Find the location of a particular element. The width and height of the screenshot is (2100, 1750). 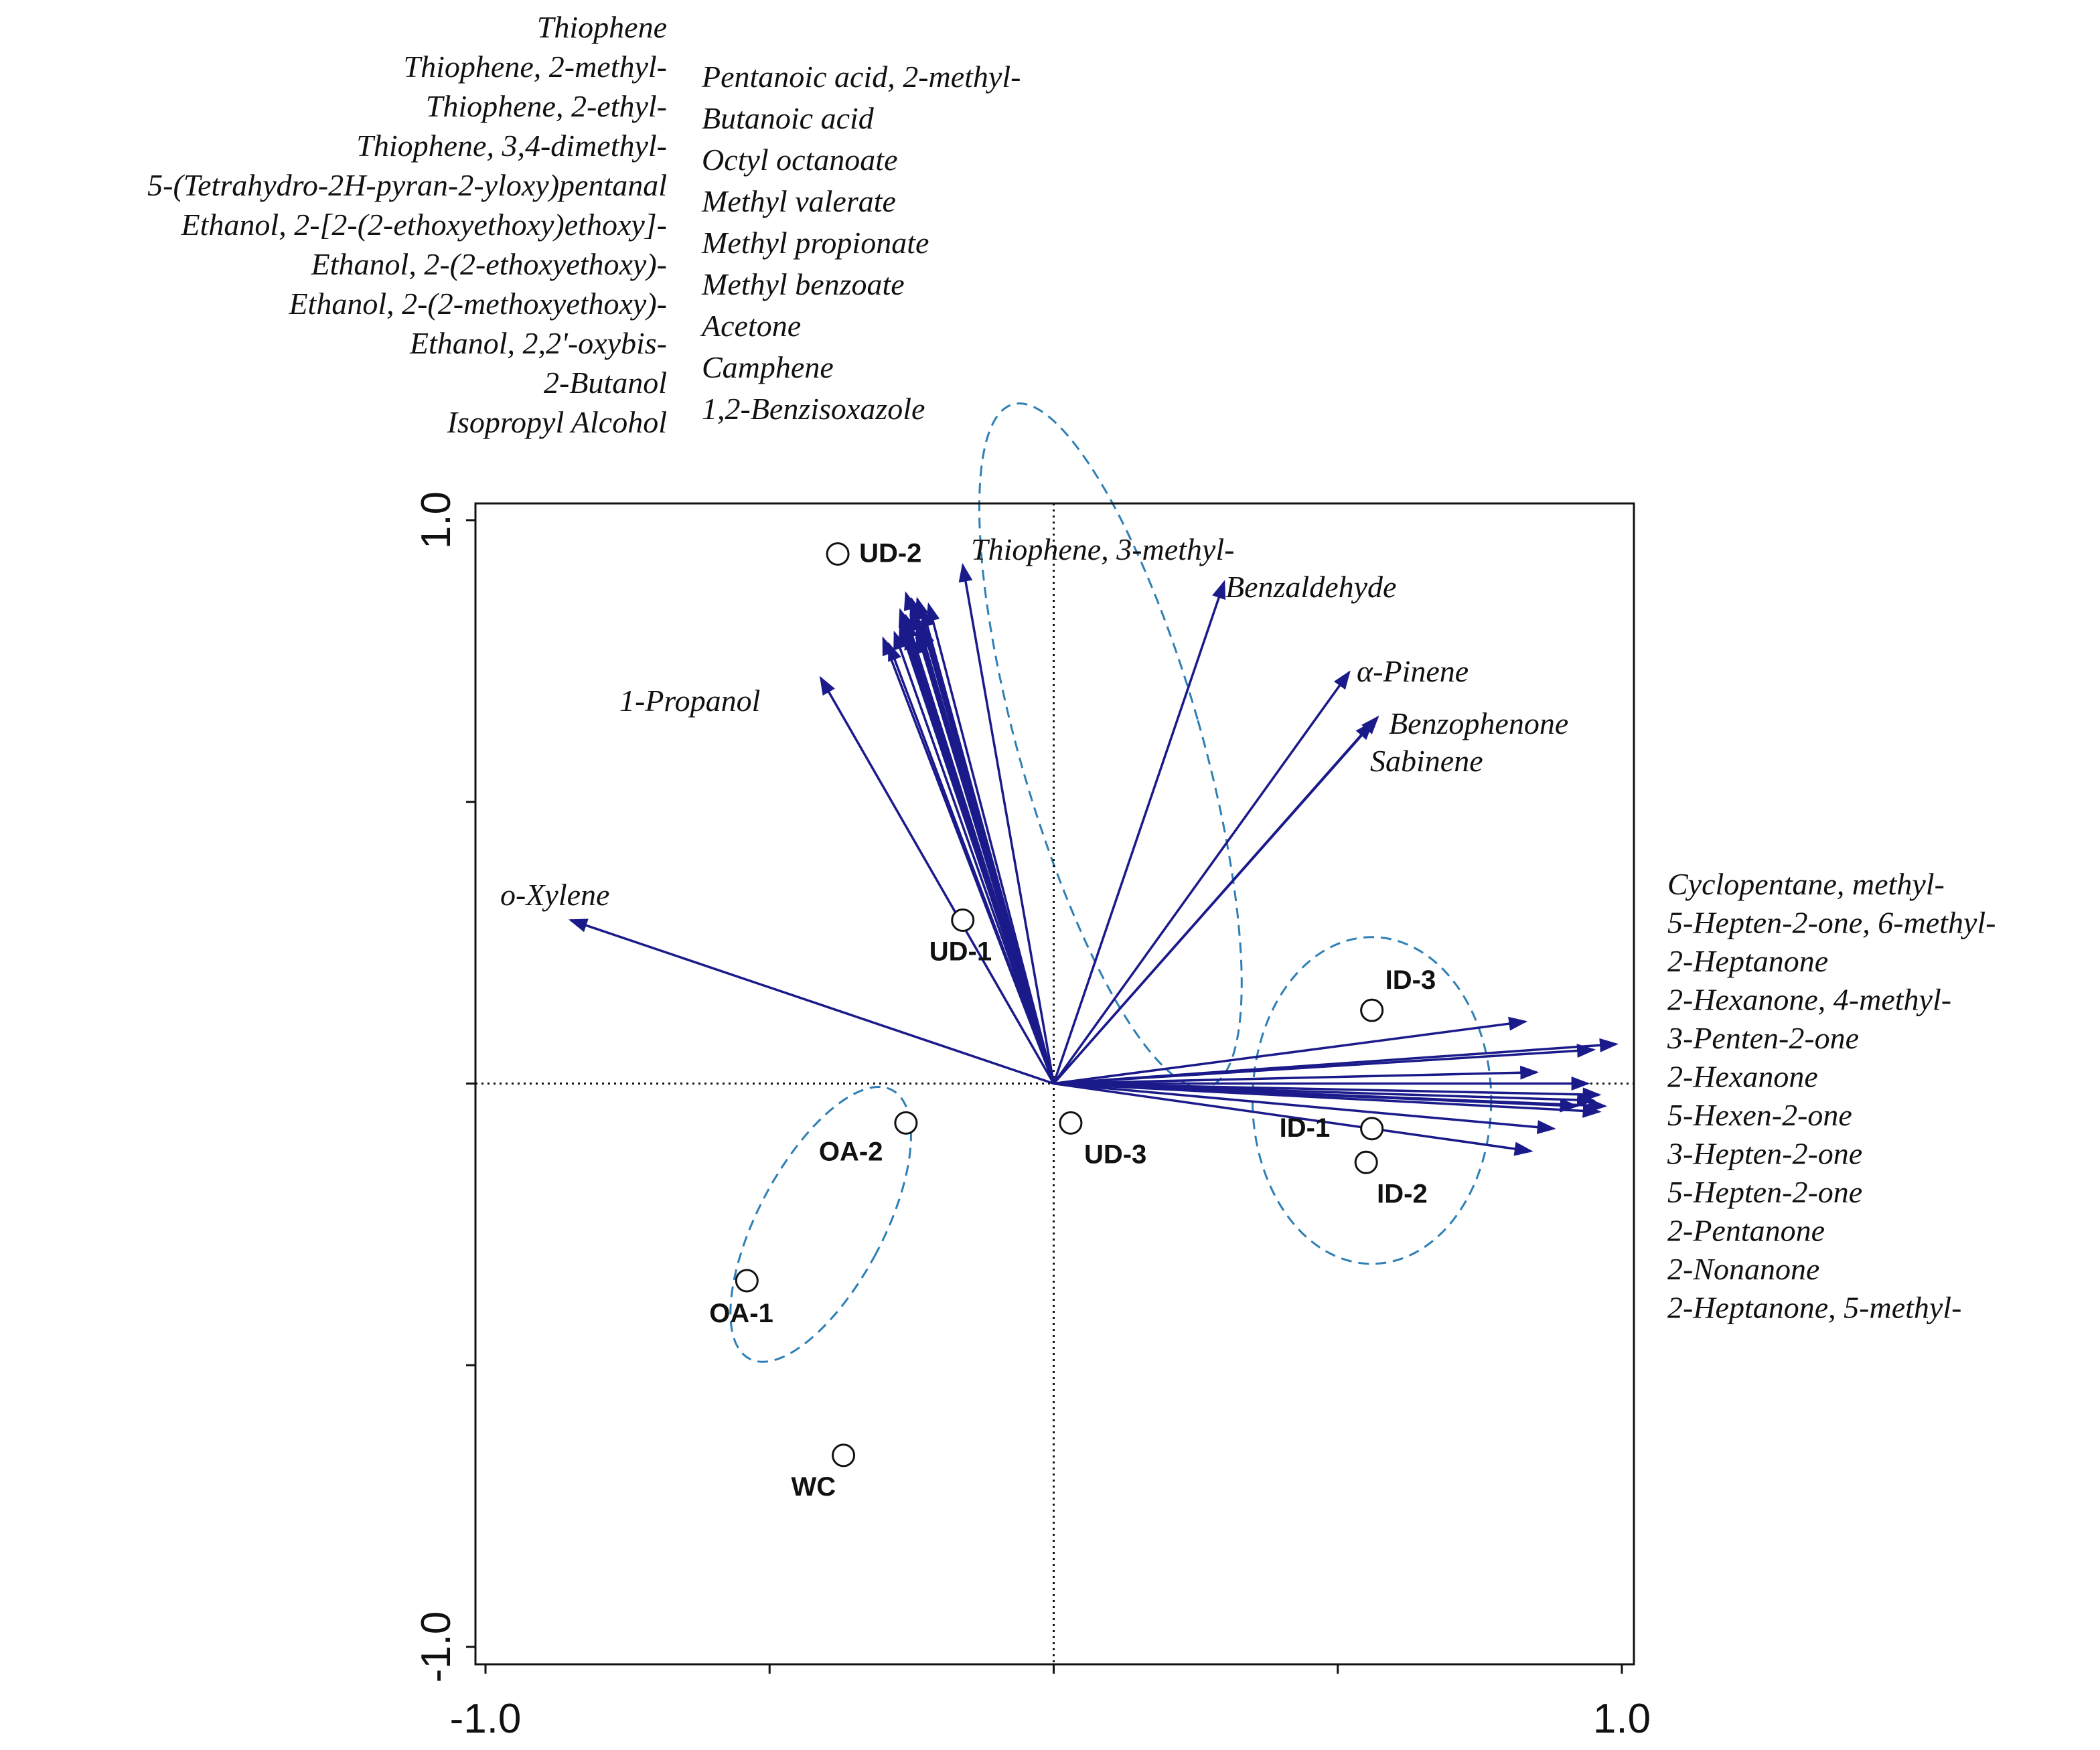

x-tick-label-min: -1.0 is located at coordinates (486, 1719).